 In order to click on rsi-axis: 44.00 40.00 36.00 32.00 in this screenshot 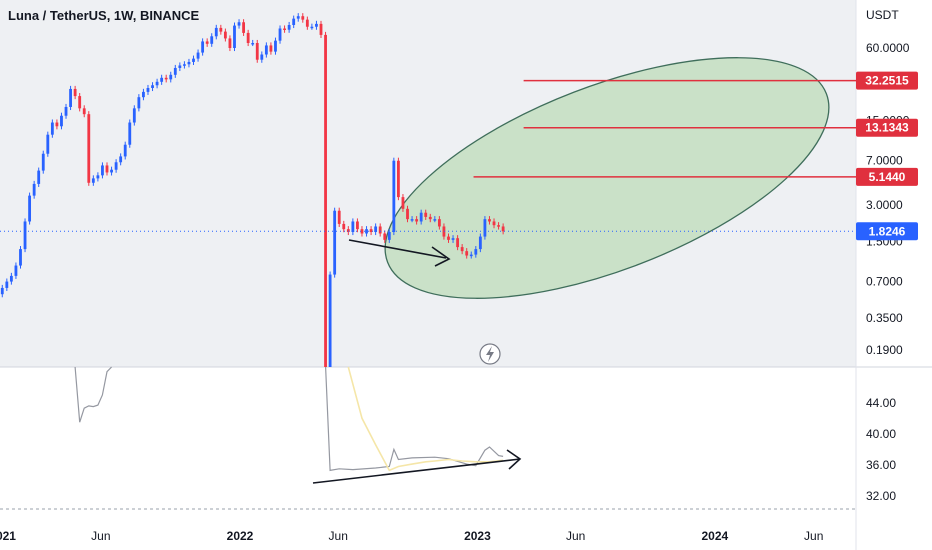, I will do `click(881, 449)`.